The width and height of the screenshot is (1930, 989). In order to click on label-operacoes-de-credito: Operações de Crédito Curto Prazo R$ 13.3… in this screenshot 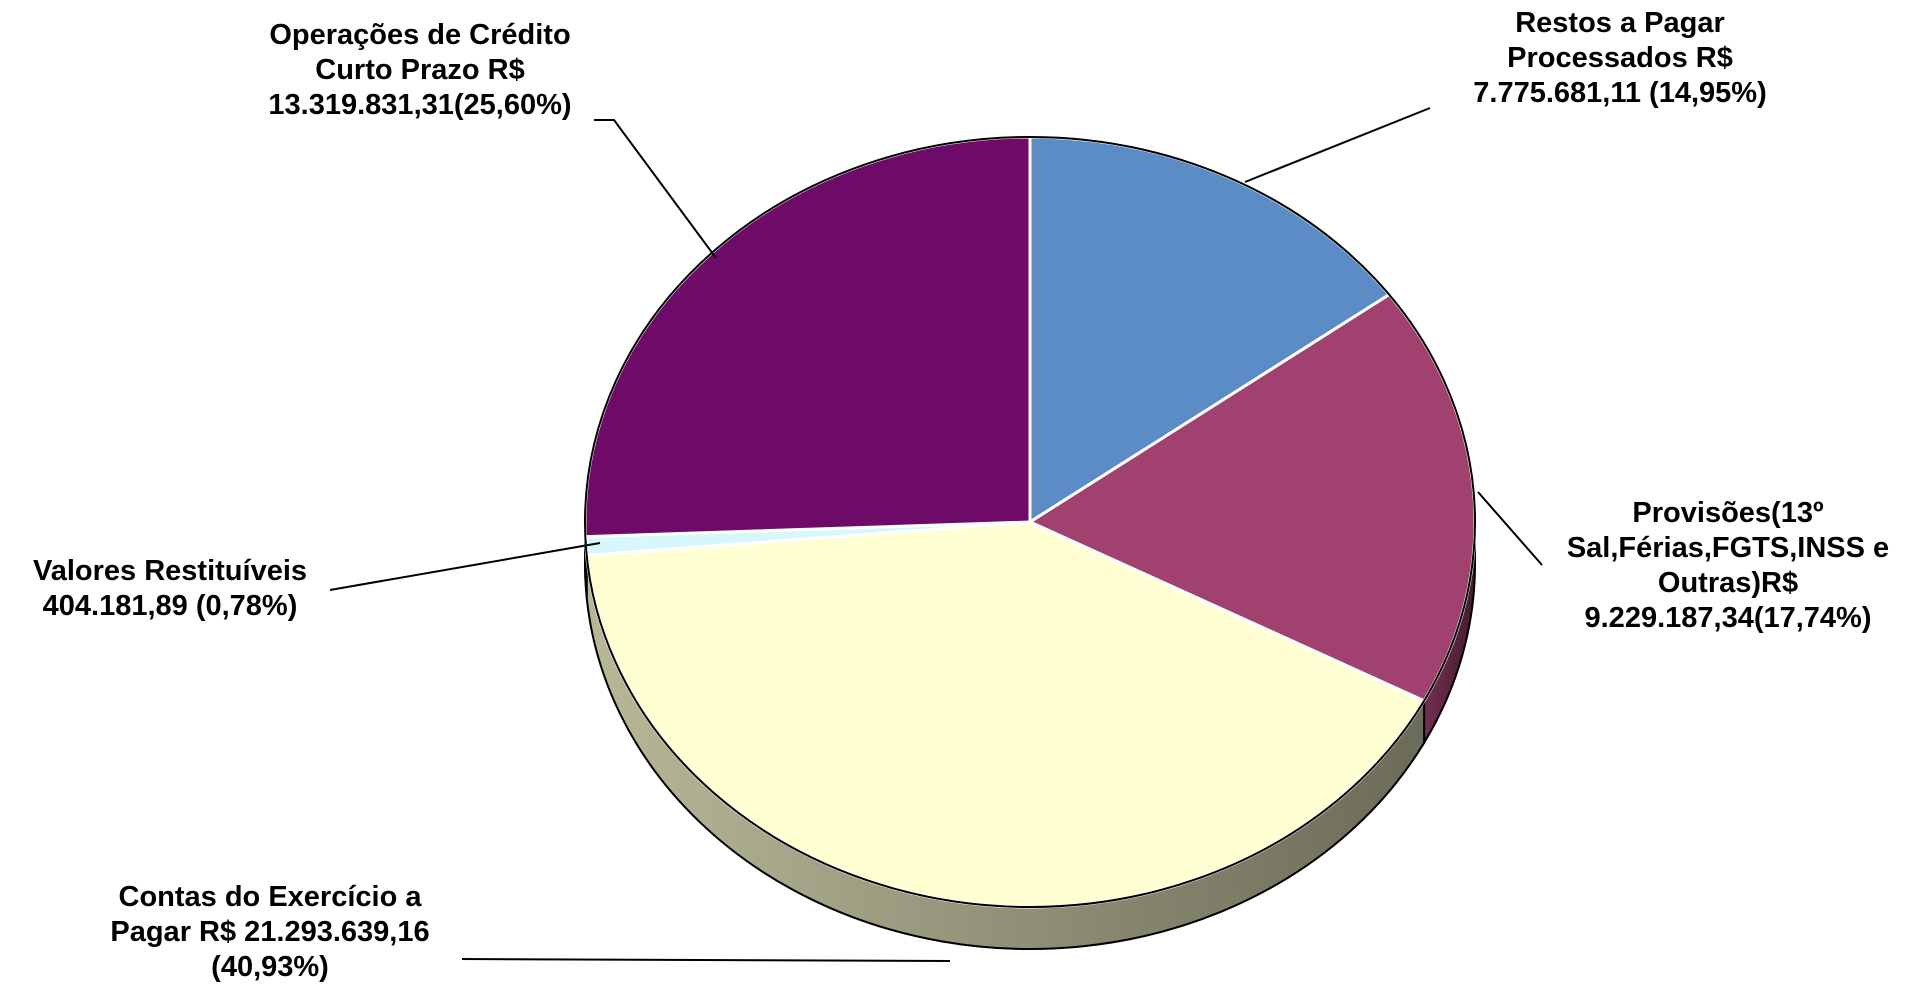, I will do `click(420, 70)`.